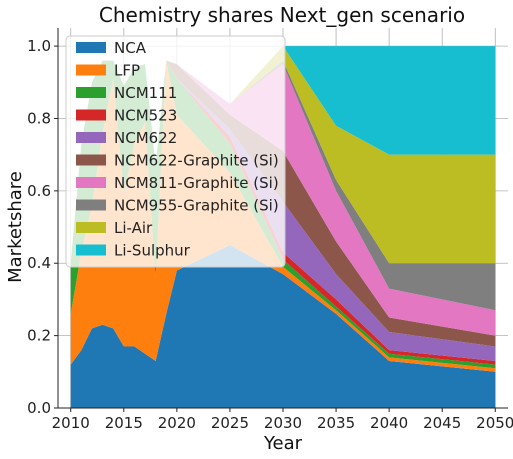  What do you see at coordinates (283, 423) in the screenshot?
I see `x-tick-label: 2030` at bounding box center [283, 423].